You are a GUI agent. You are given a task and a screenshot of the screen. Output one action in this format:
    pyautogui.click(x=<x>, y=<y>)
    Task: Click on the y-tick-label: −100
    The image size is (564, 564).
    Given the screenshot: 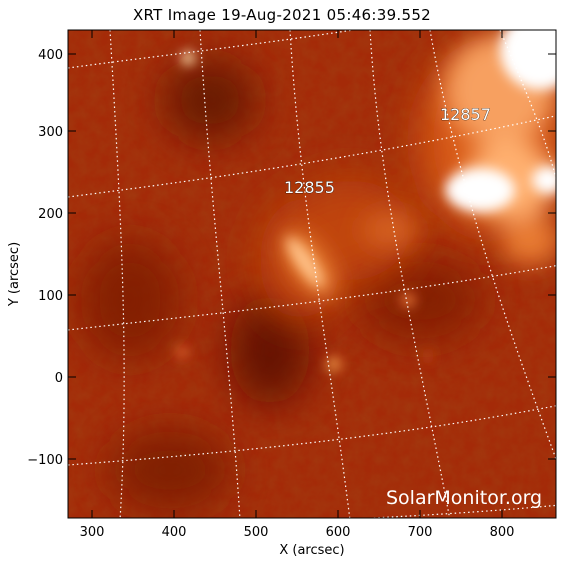 What is the action you would take?
    pyautogui.click(x=45, y=460)
    